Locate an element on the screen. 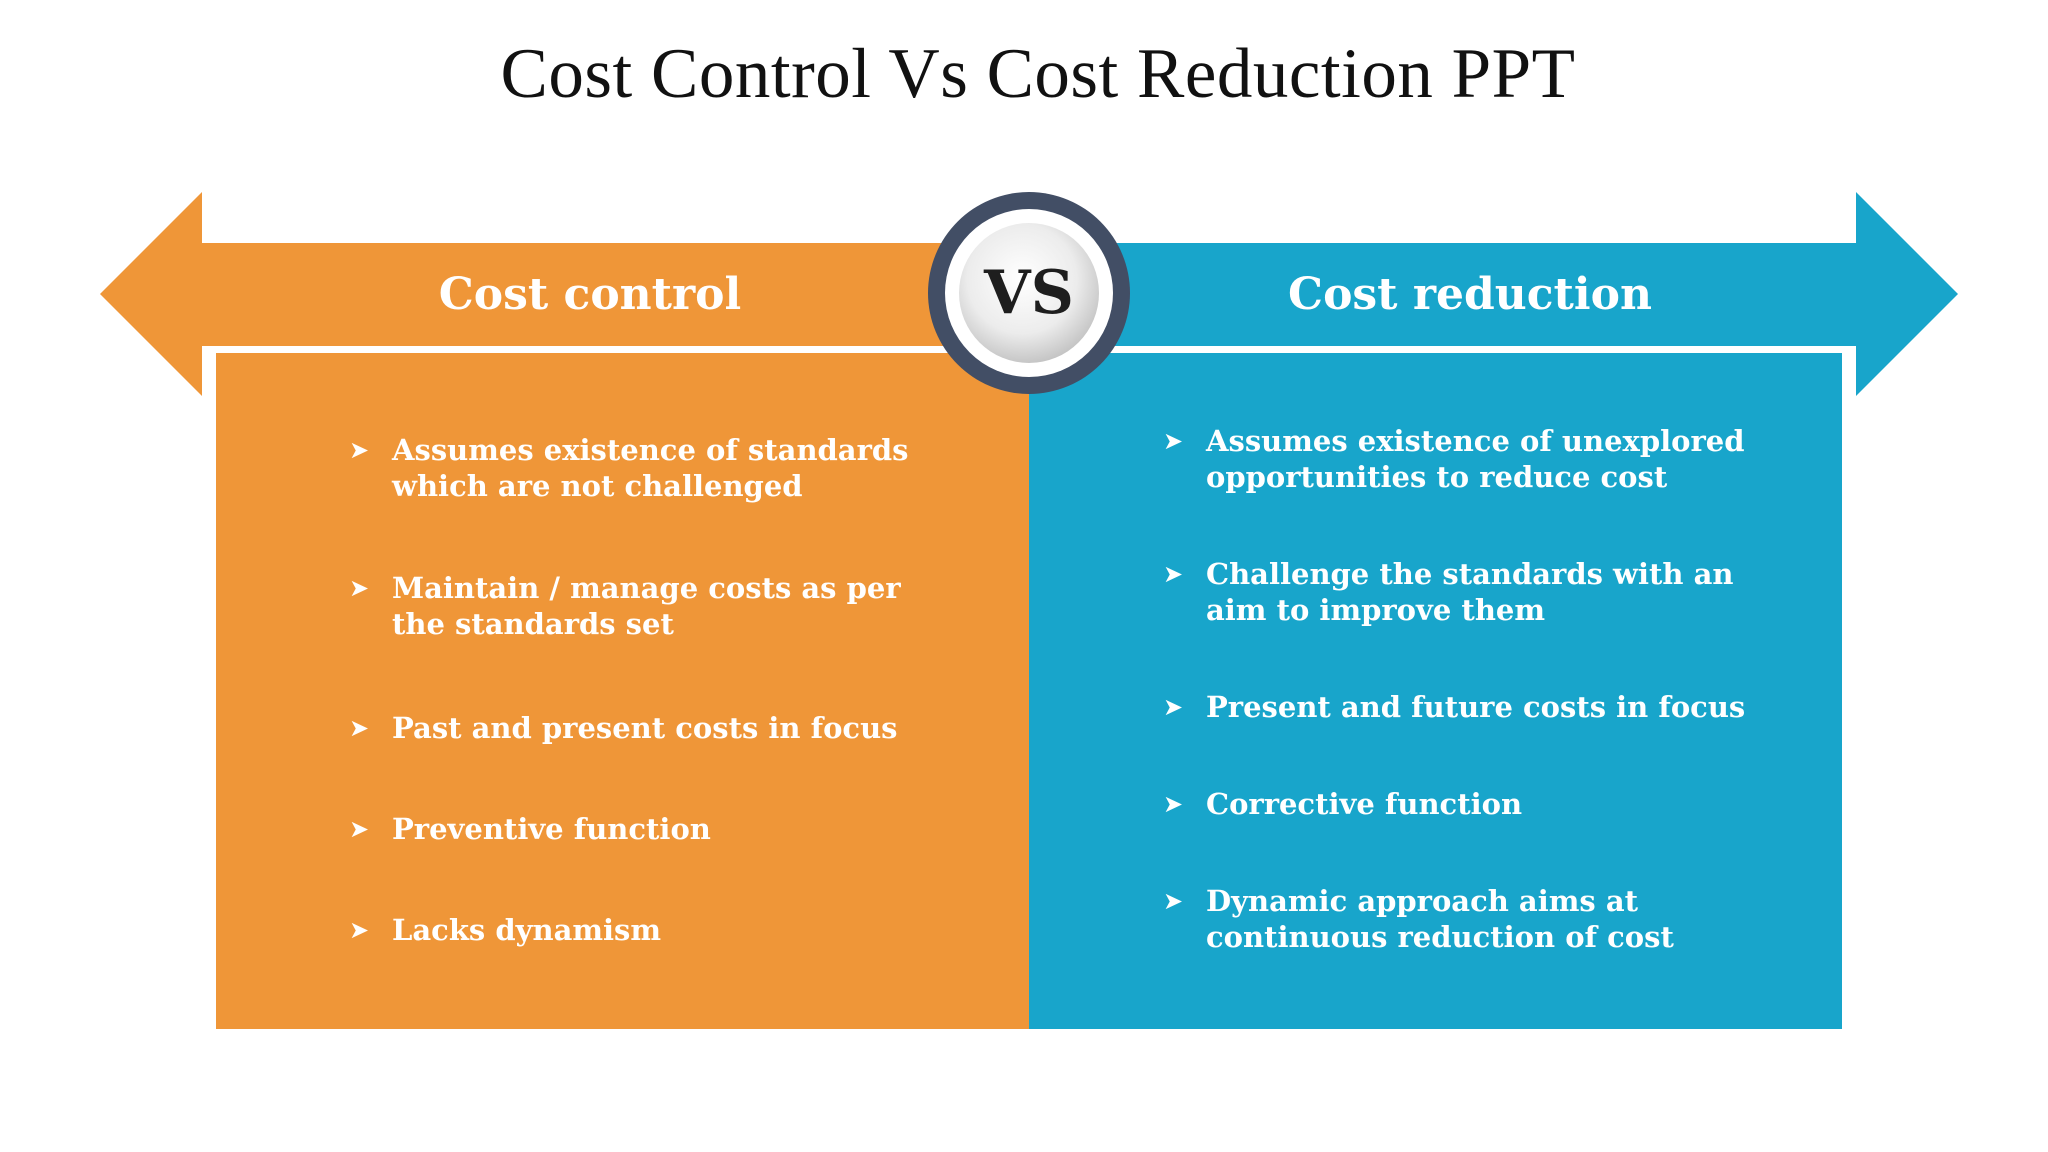 The width and height of the screenshot is (2048, 1152). list-item-text: Preventive function is located at coordinates (551, 829).